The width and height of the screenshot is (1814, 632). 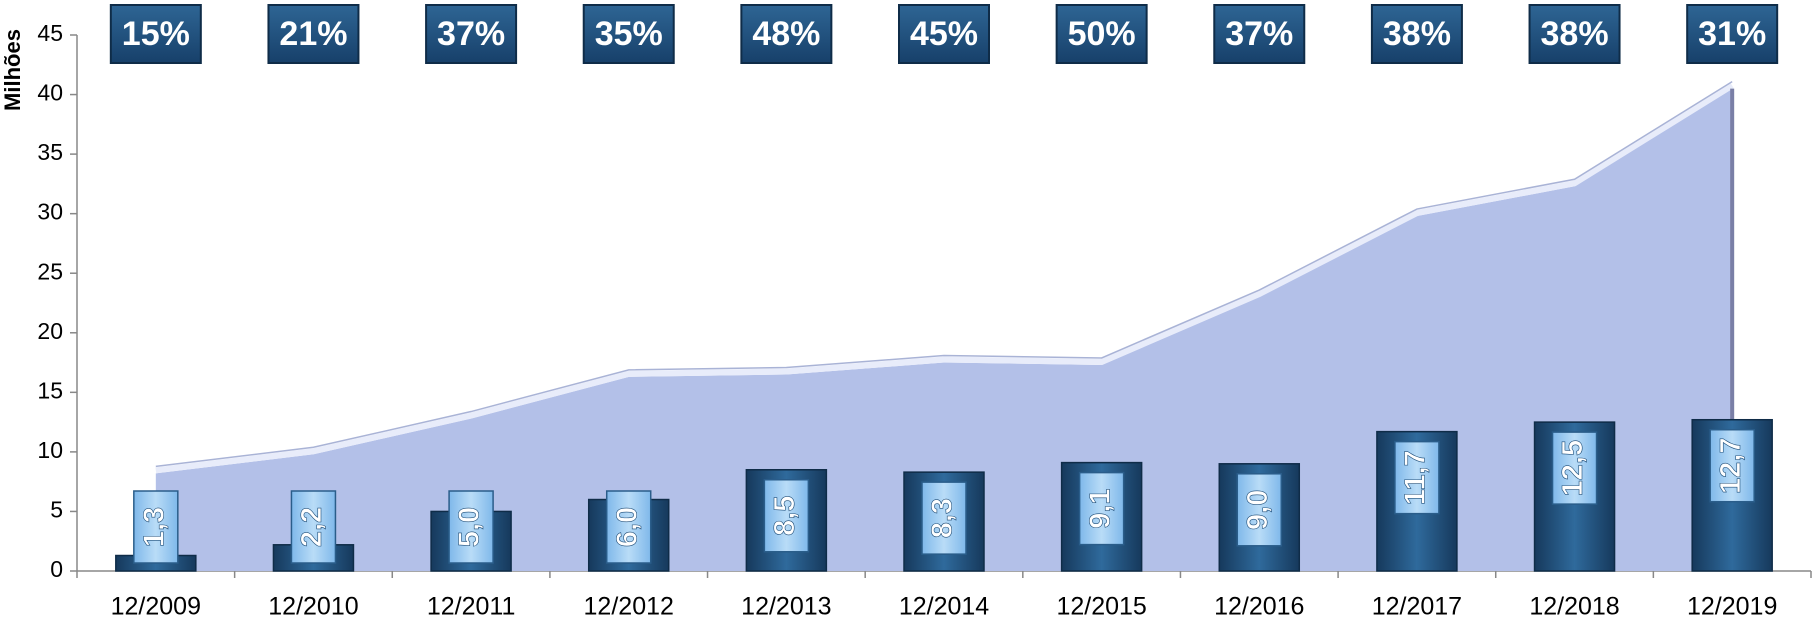 I want to click on x-tick-label: 12/2012, so click(x=629, y=607).